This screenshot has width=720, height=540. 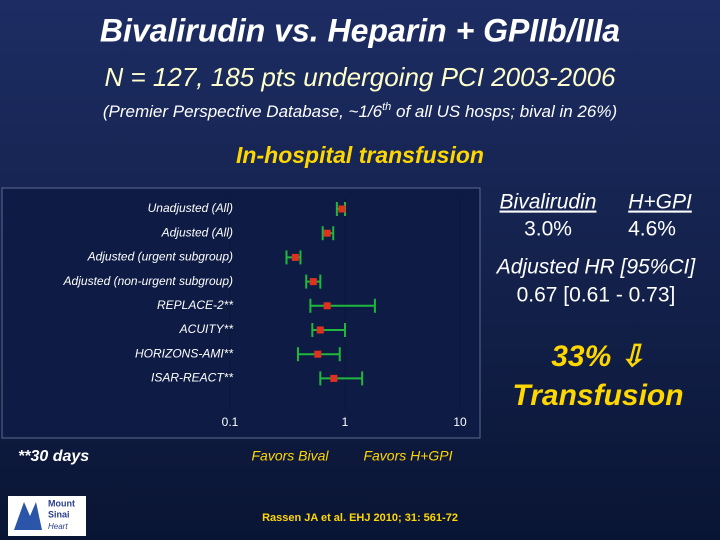 I want to click on logo-icon, so click(x=28, y=516).